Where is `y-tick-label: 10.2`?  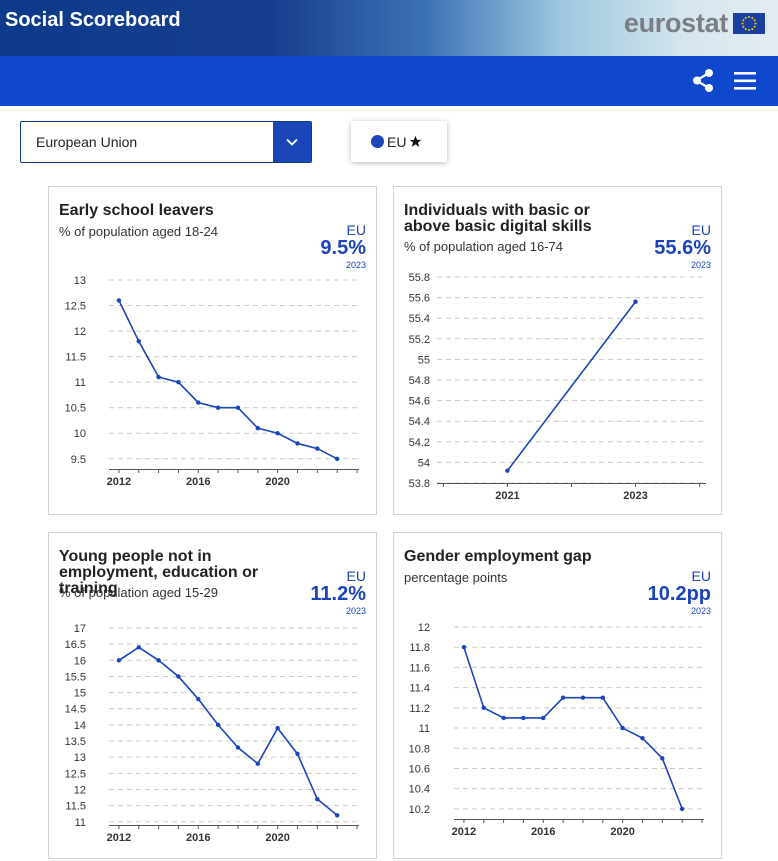 y-tick-label: 10.2 is located at coordinates (419, 810).